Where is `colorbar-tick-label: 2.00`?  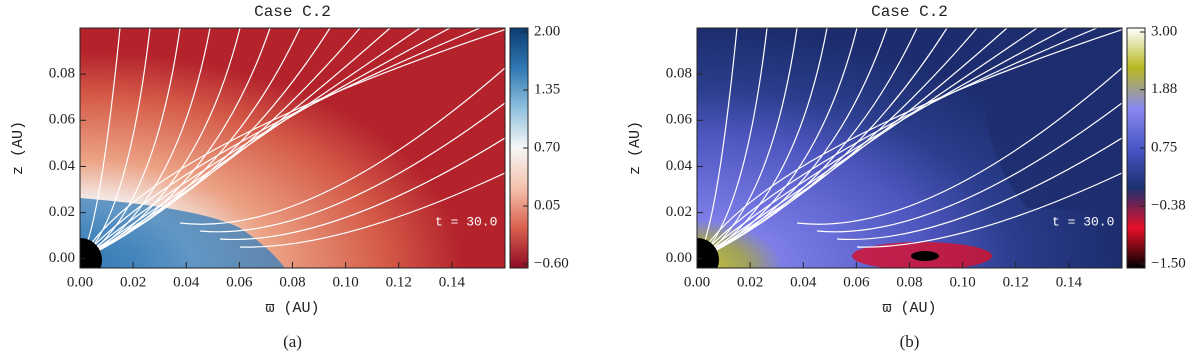 colorbar-tick-label: 2.00 is located at coordinates (547, 31).